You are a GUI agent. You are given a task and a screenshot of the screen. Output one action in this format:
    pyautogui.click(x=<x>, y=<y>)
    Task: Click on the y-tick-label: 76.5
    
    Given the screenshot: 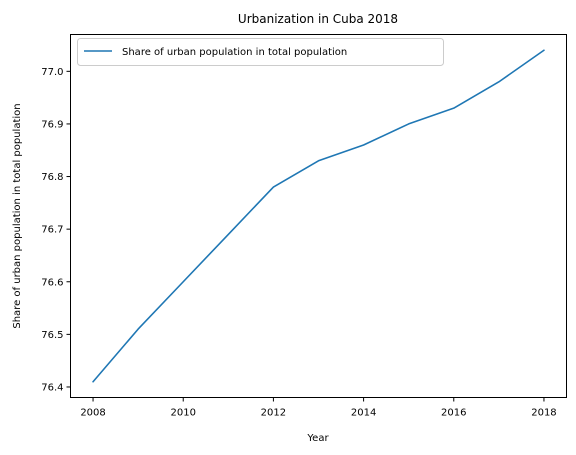 What is the action you would take?
    pyautogui.click(x=52, y=335)
    